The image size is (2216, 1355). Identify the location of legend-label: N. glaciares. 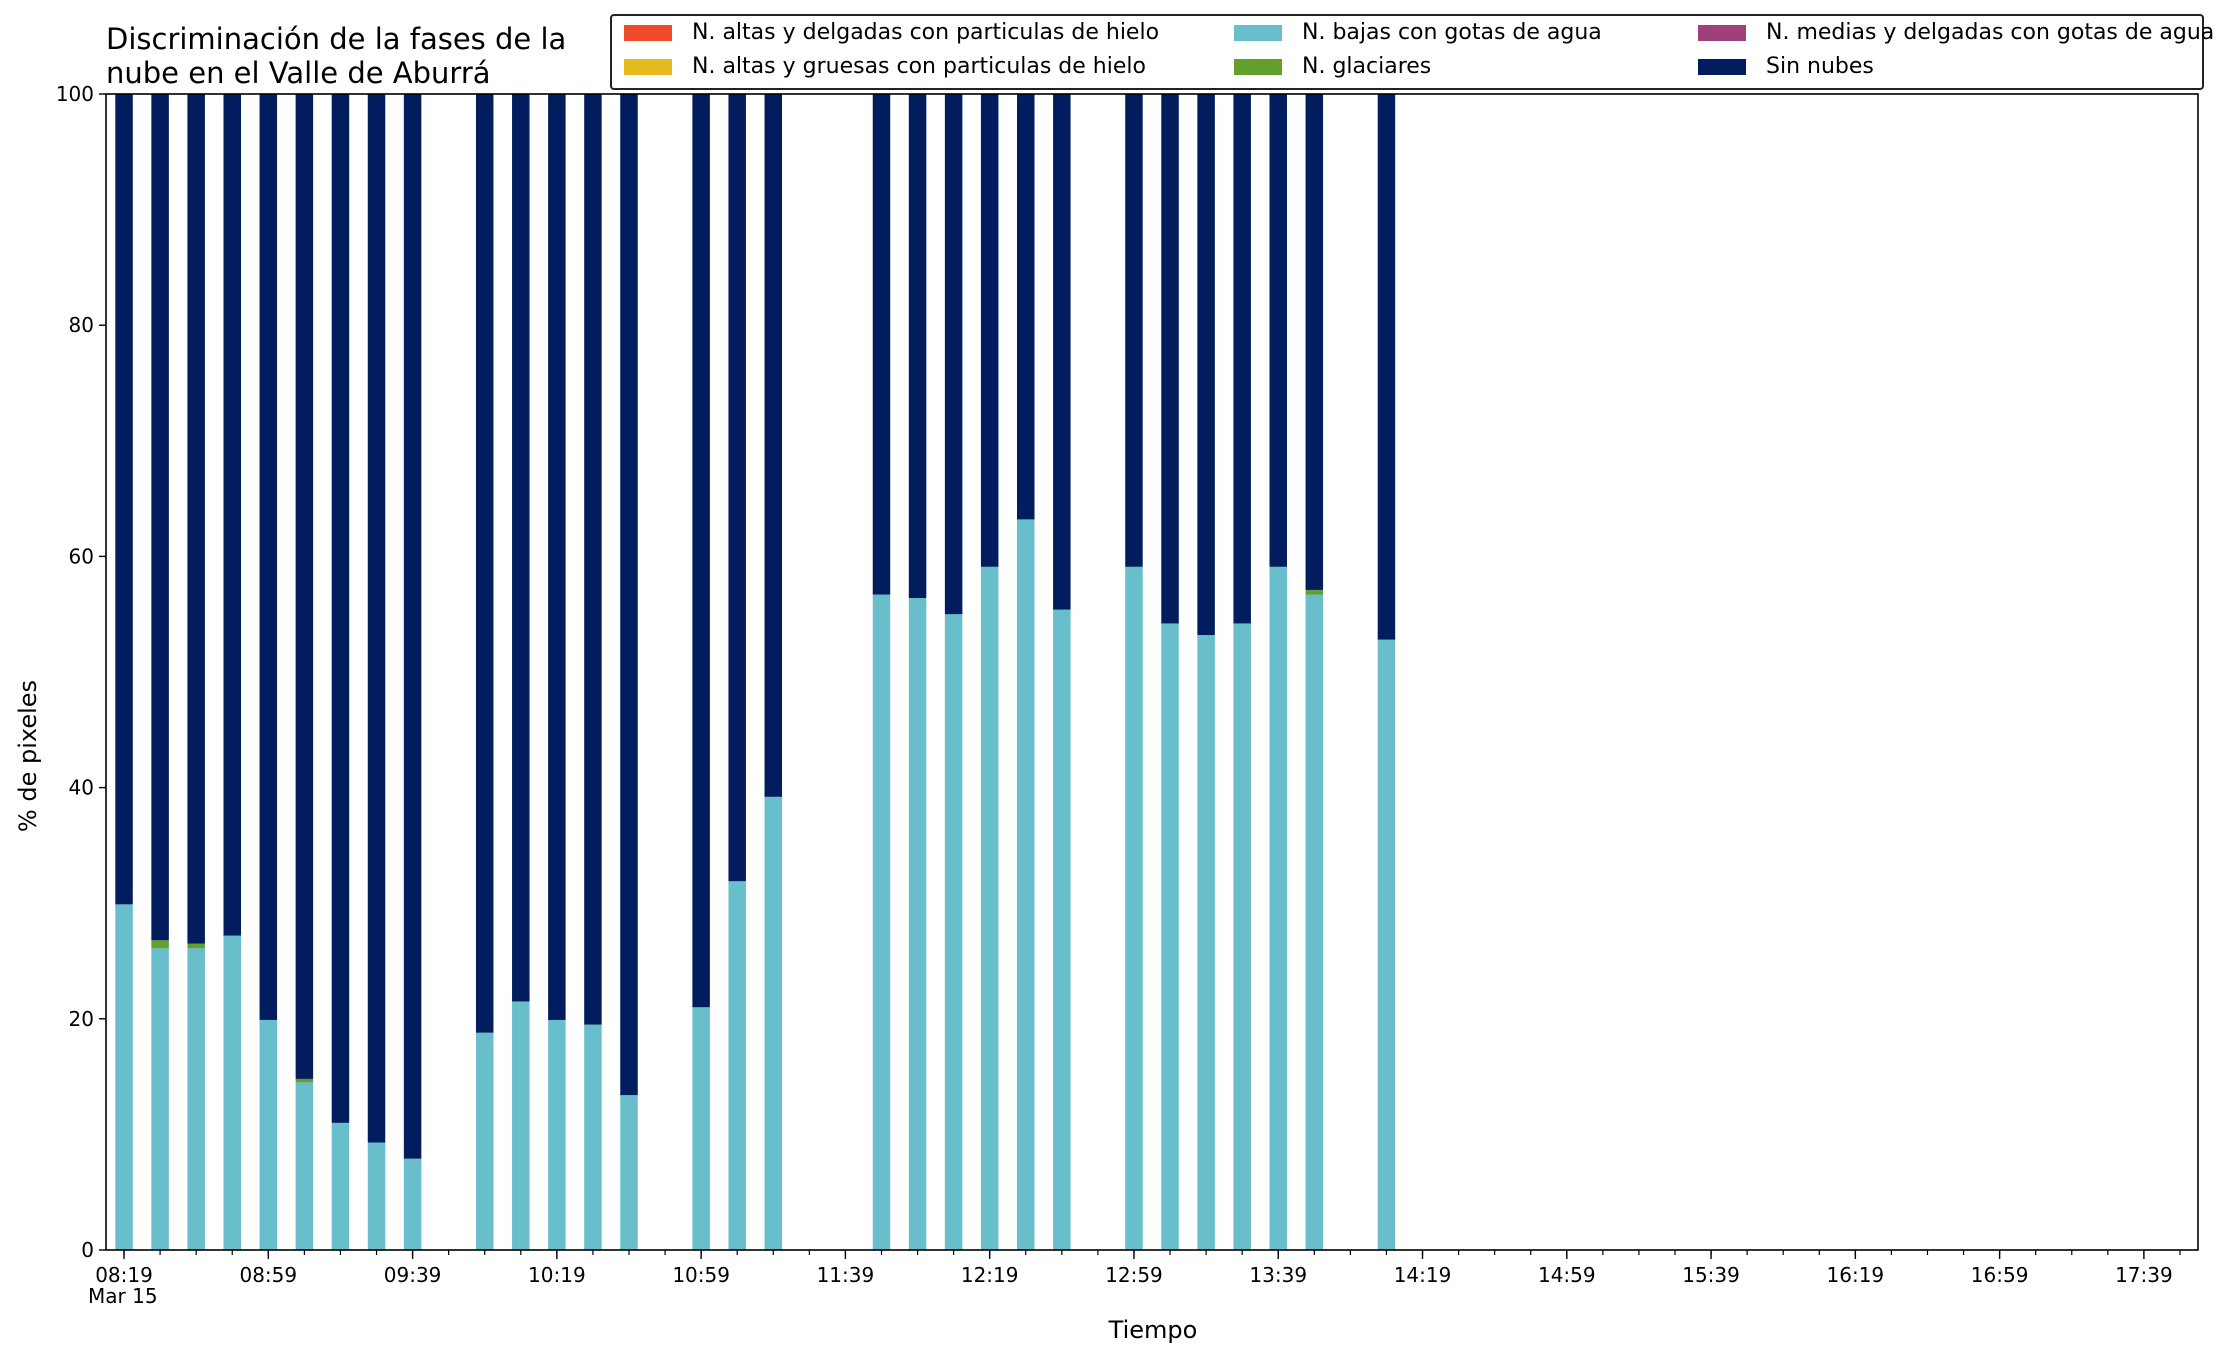
(1367, 66).